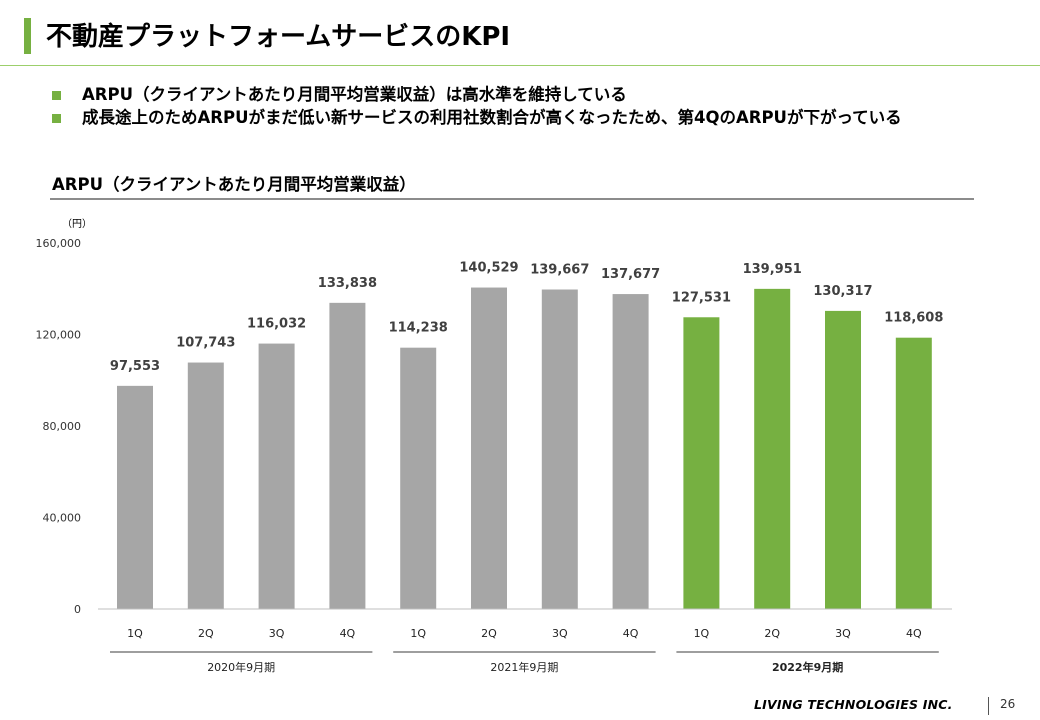 Image resolution: width=1040 pixels, height=720 pixels. I want to click on data-label: 107,743, so click(205, 343).